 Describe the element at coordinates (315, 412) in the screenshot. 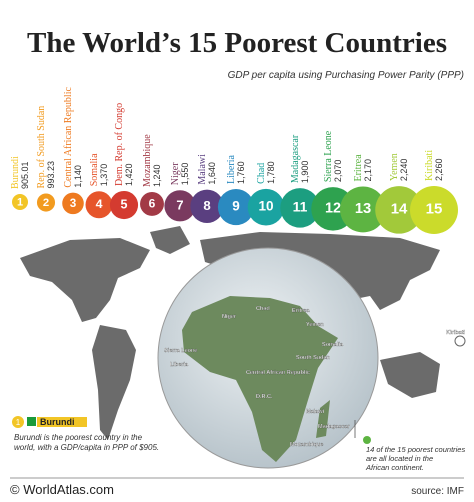

I see `map-label: Malawi` at that location.